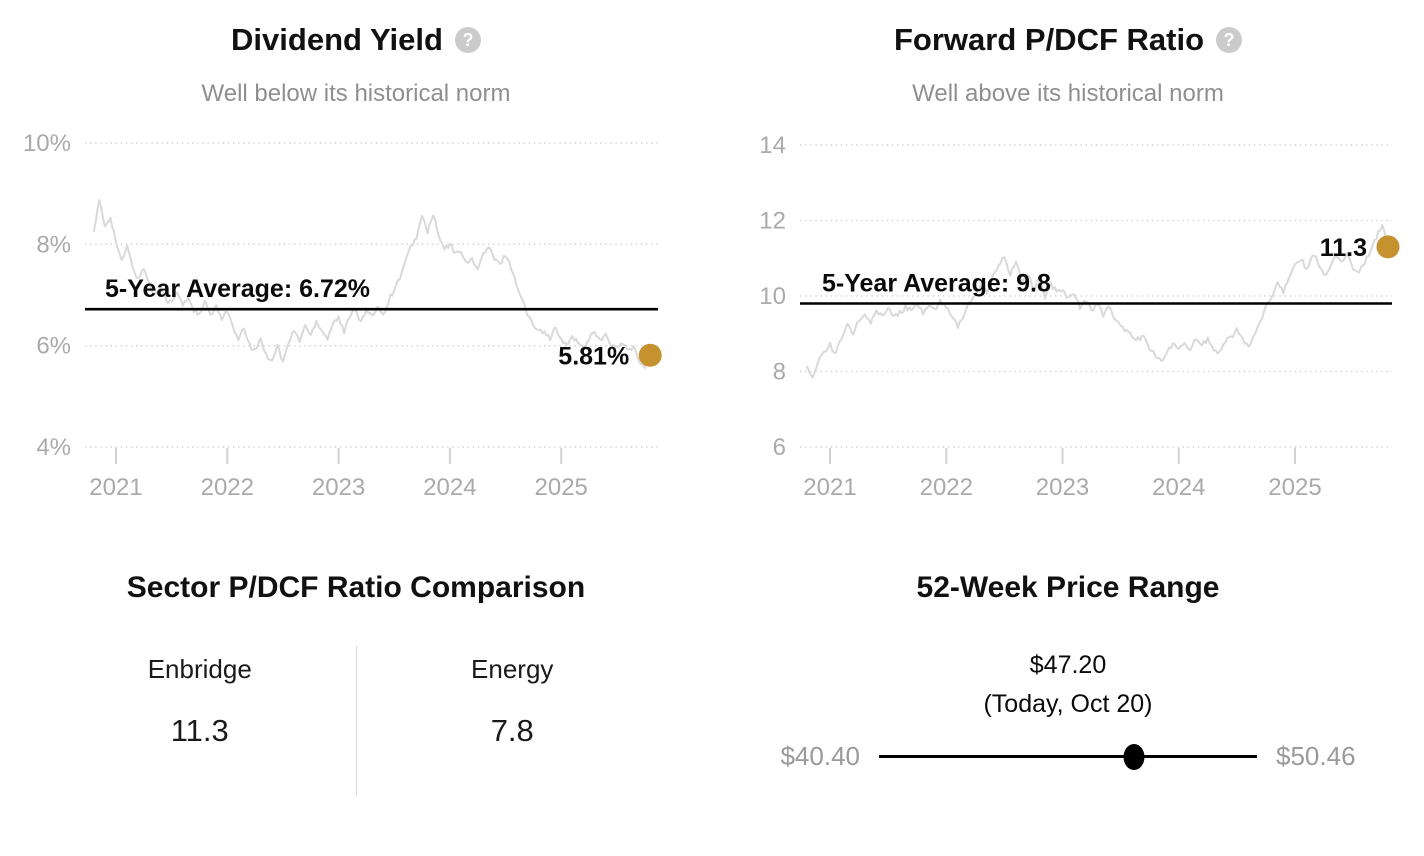 Image resolution: width=1424 pixels, height=856 pixels. What do you see at coordinates (772, 145) in the screenshot?
I see `y-axis-label: 14` at bounding box center [772, 145].